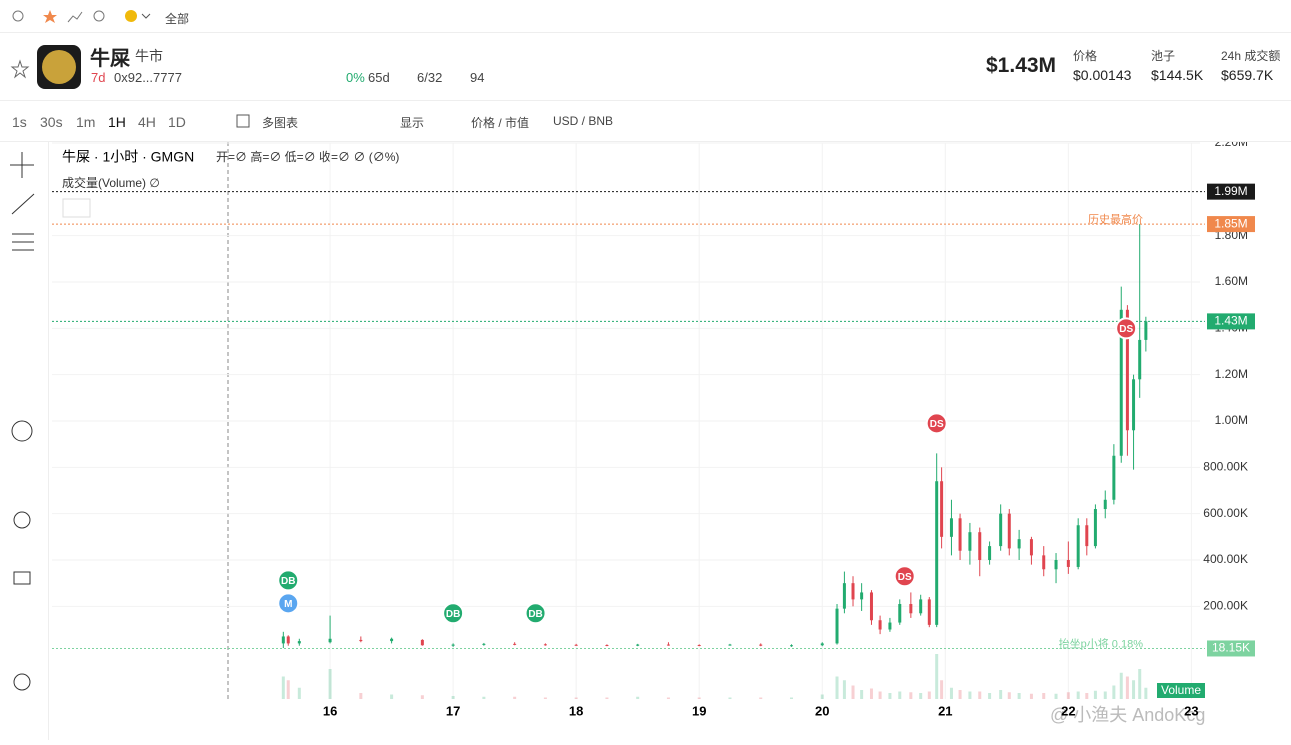 The width and height of the screenshot is (1291, 745). Describe the element at coordinates (117, 122) in the screenshot. I see `interval: 1H` at that location.